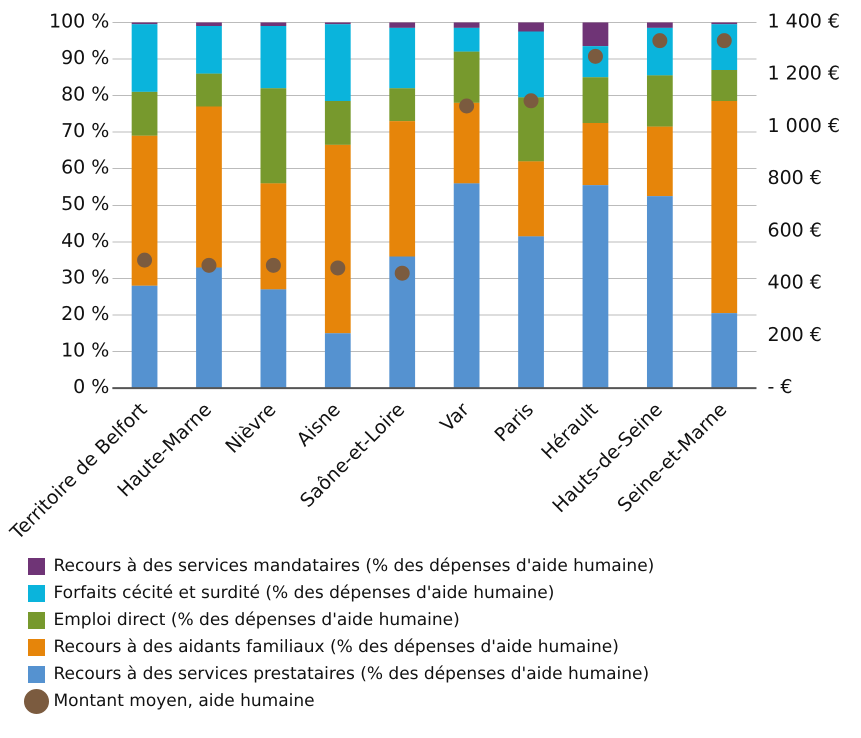 This screenshot has height=738, width=861. I want to click on y-tick-label: 70 %, so click(85, 131).